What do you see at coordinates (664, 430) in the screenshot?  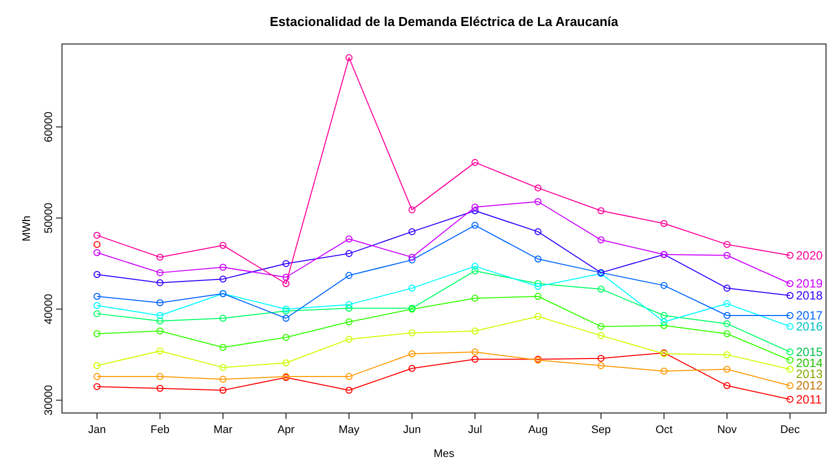 I see `x-tick-label: Oct` at bounding box center [664, 430].